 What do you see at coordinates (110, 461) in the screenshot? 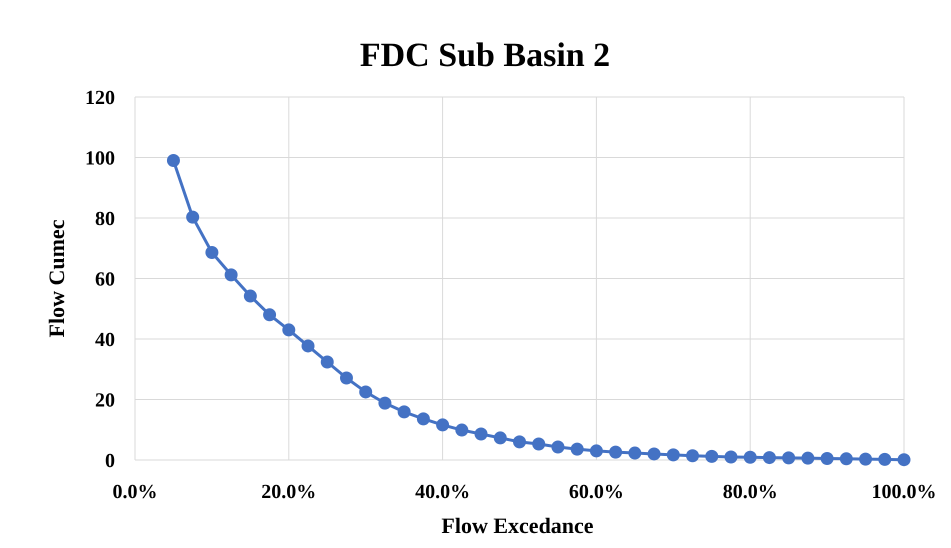
I see `y-tick-label: 0` at bounding box center [110, 461].